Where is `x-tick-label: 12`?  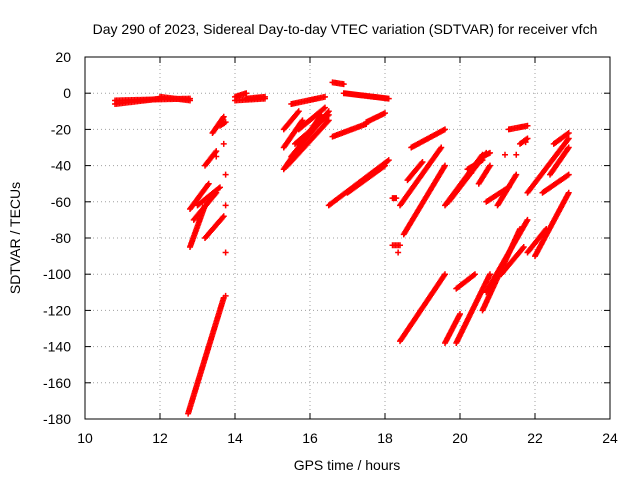
x-tick-label: 12 is located at coordinates (160, 438).